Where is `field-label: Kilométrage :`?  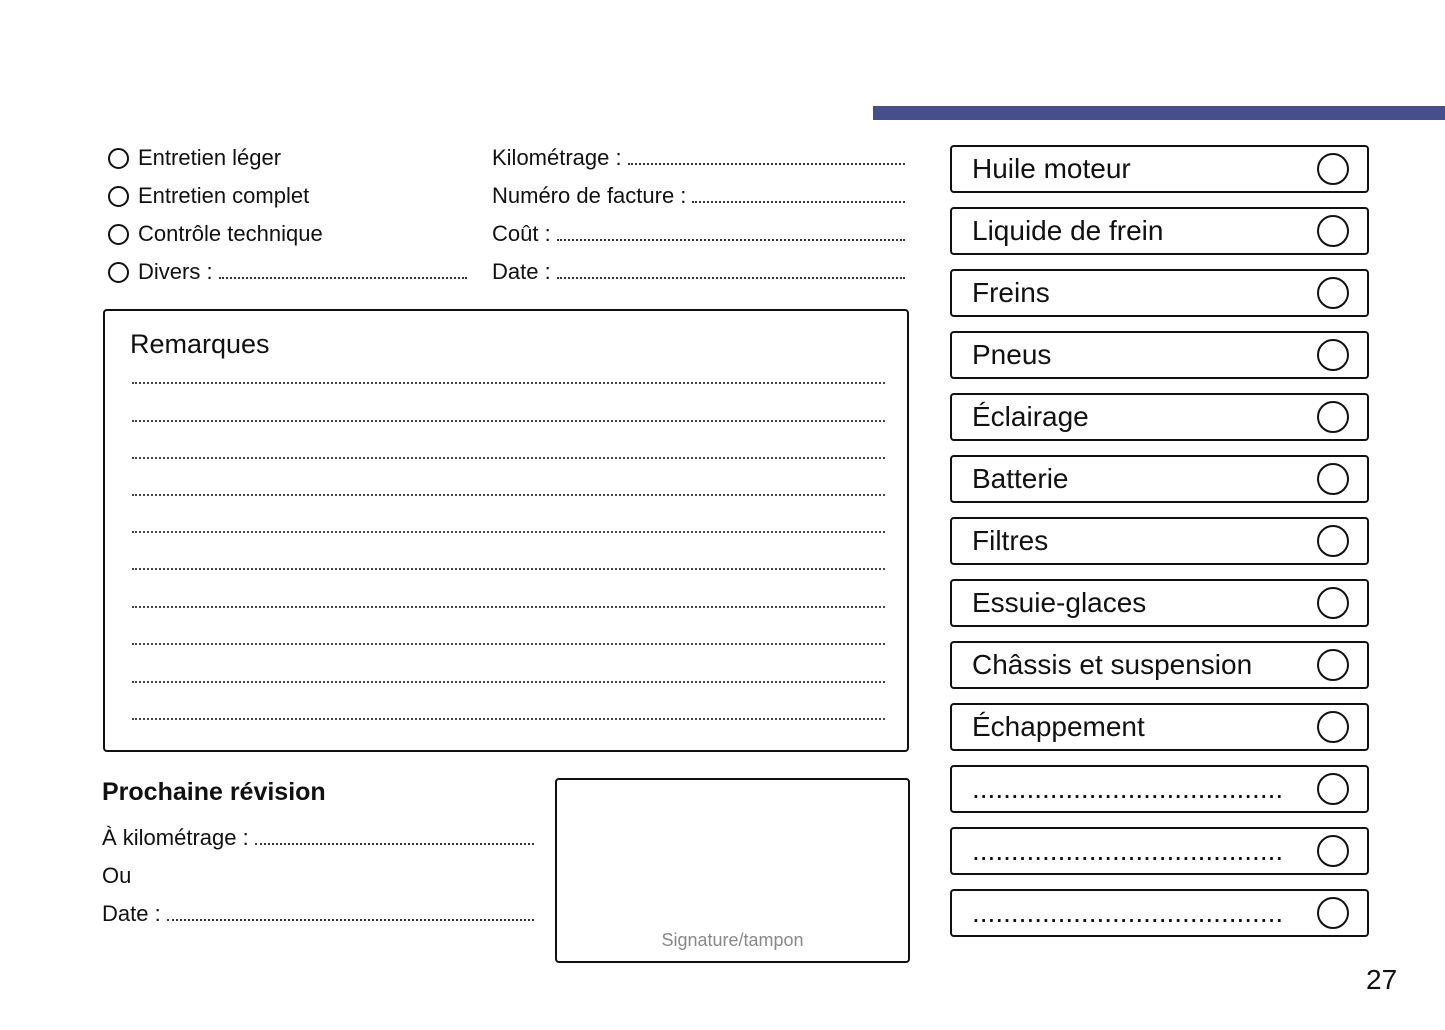
field-label: Kilométrage : is located at coordinates (557, 157).